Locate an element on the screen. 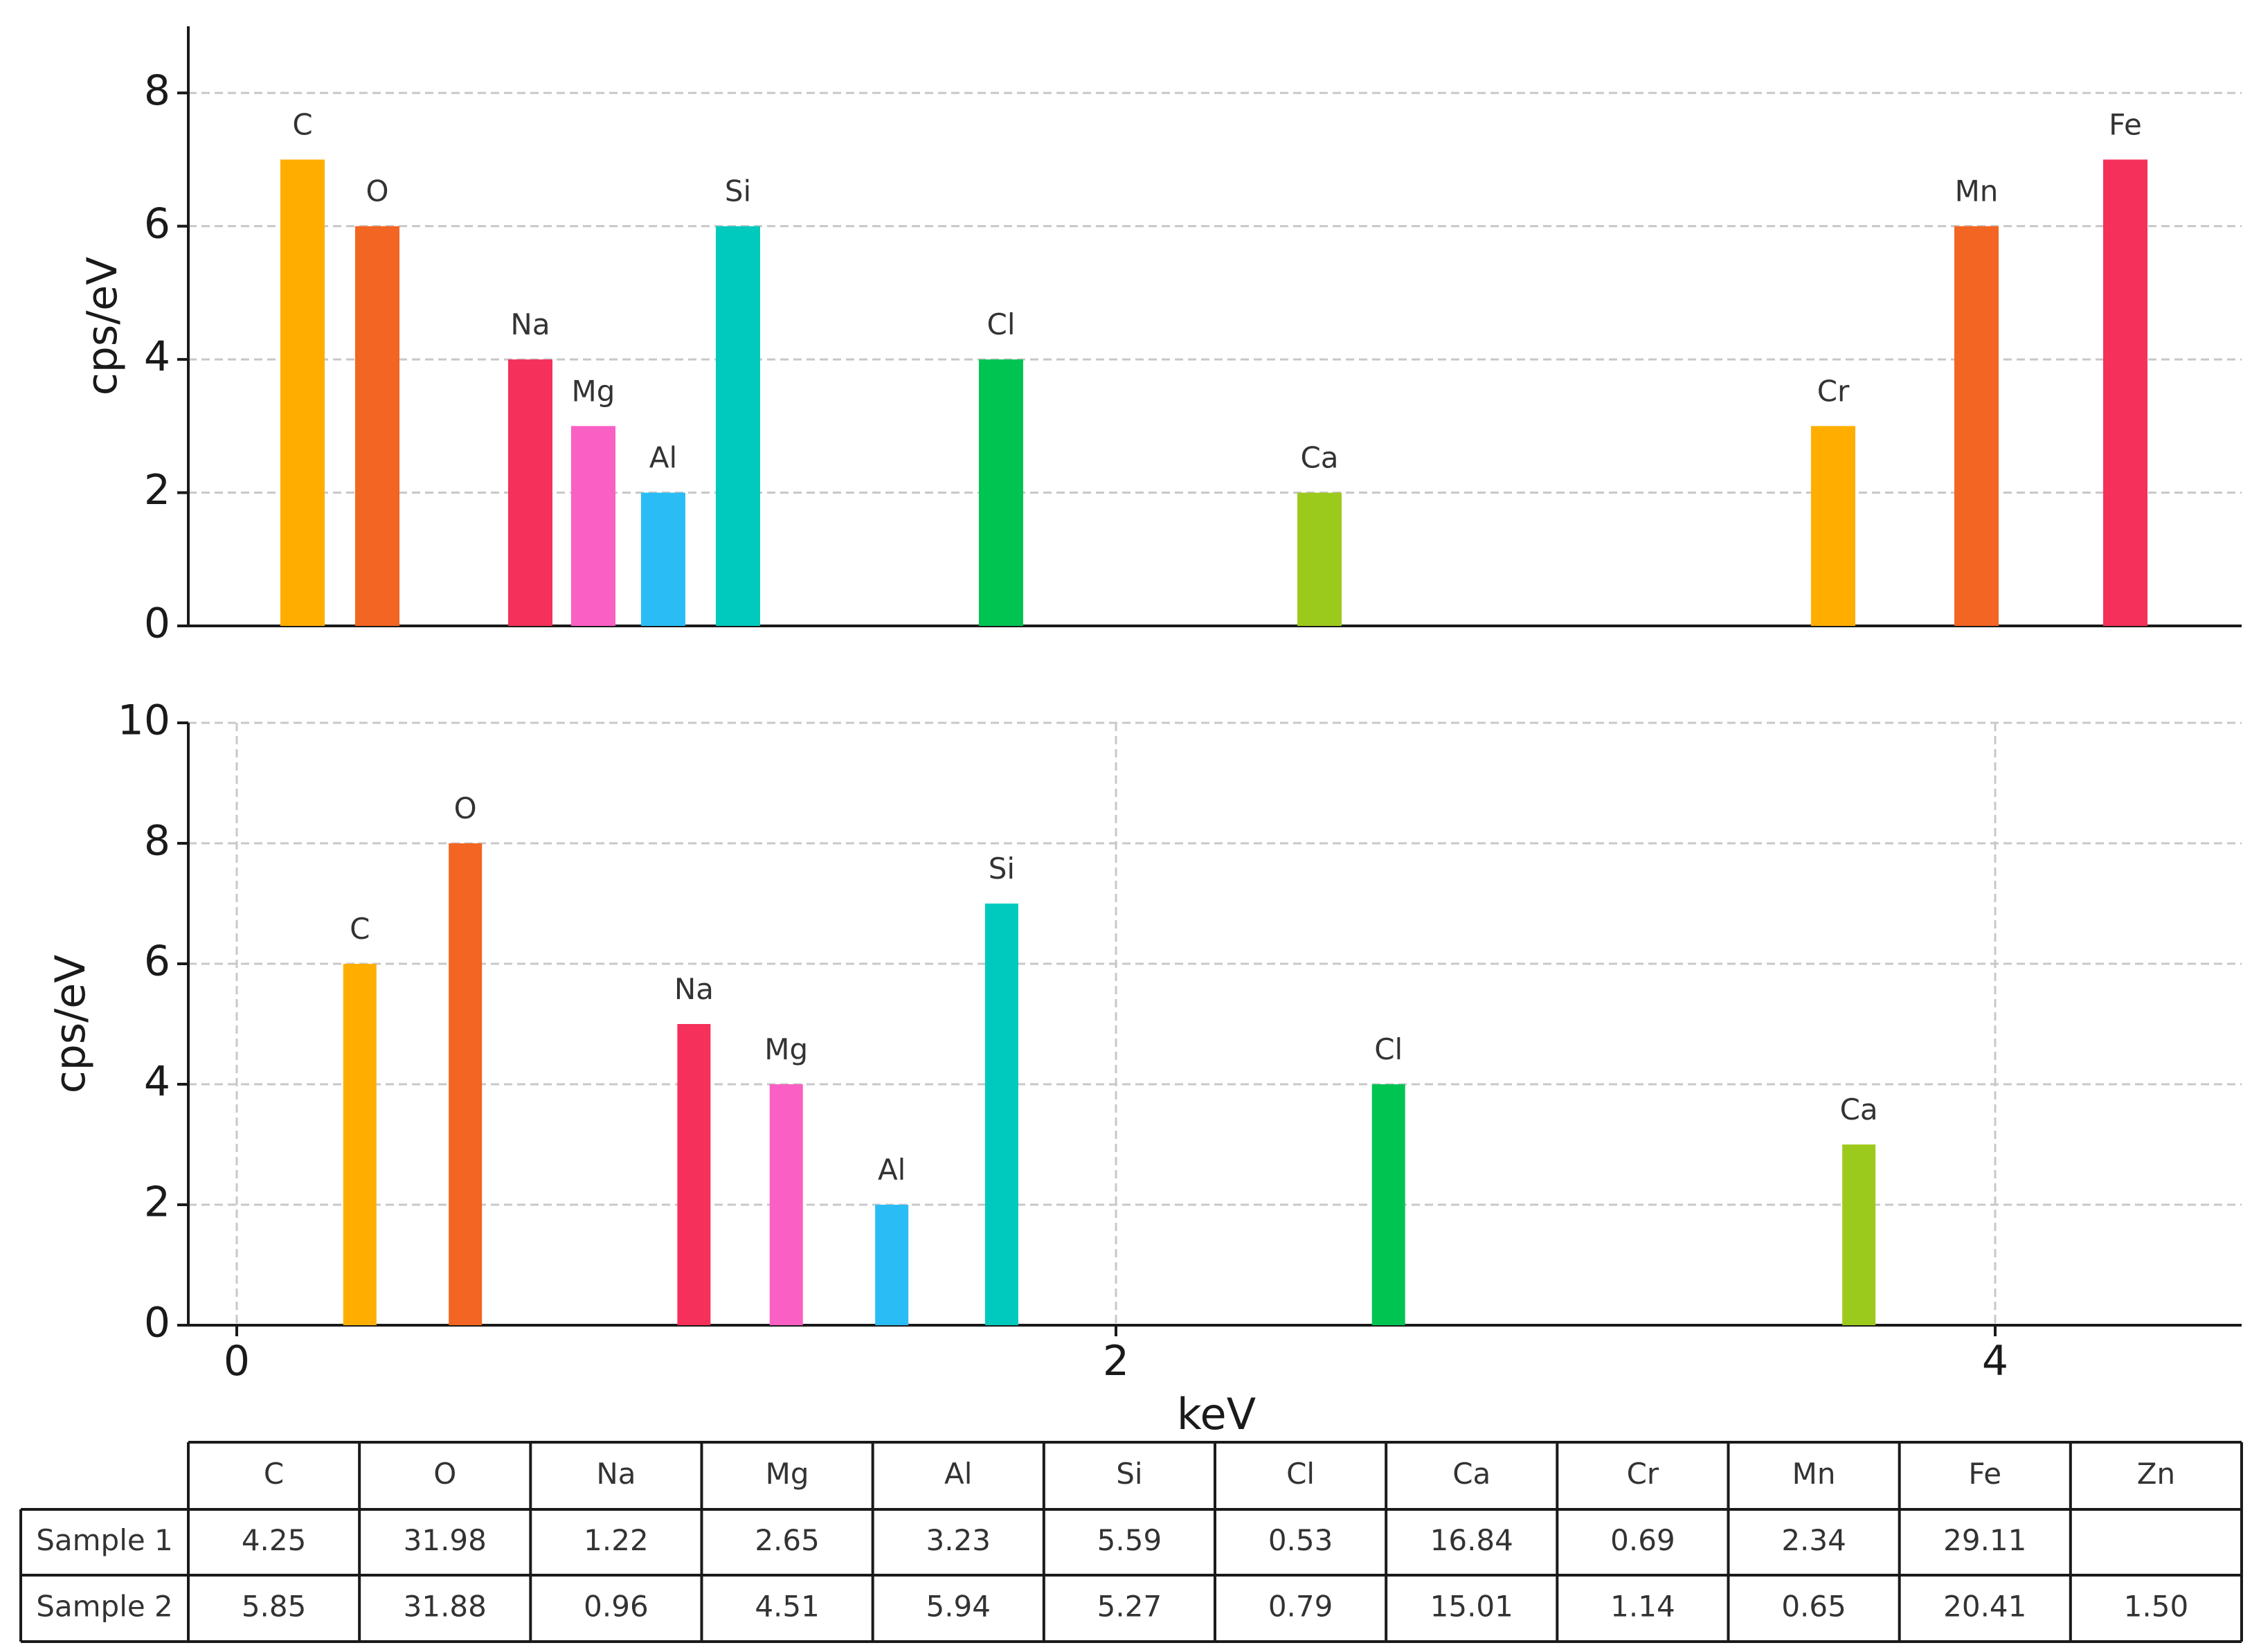 The height and width of the screenshot is (1652, 2261). y-tick-label: 10 is located at coordinates (144, 721).